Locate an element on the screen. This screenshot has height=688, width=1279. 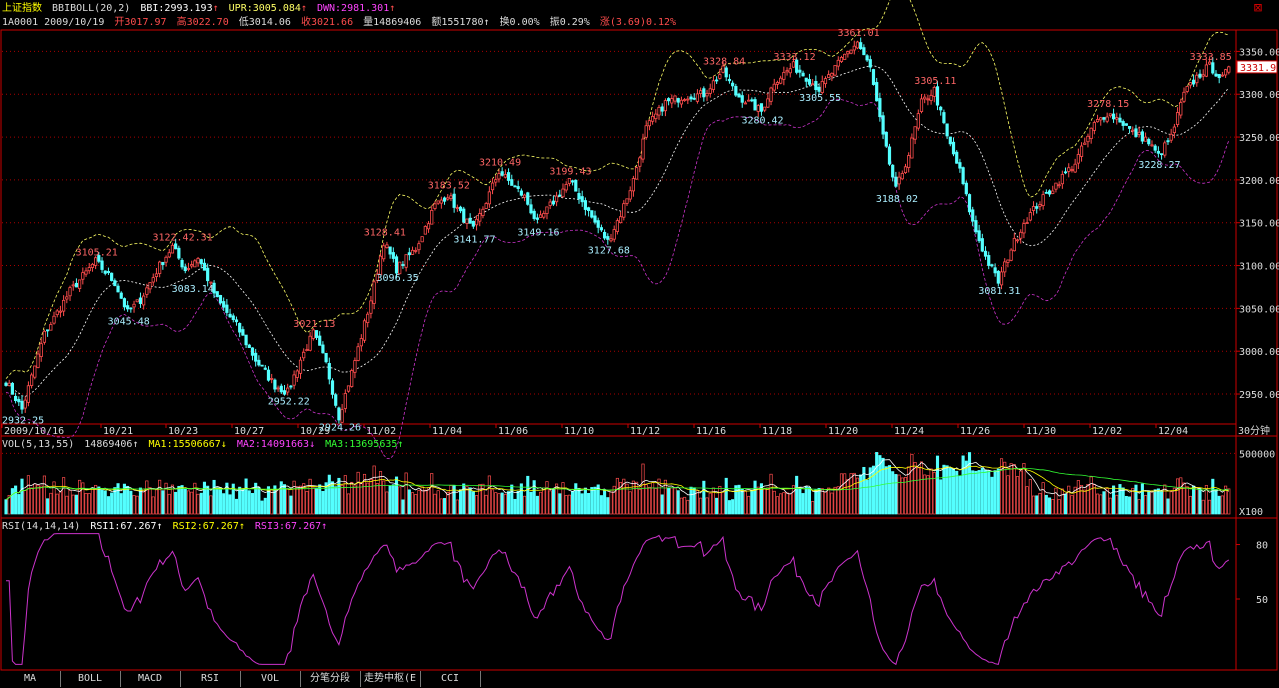
time-tick-label: 12/02 is located at coordinates (1107, 431).